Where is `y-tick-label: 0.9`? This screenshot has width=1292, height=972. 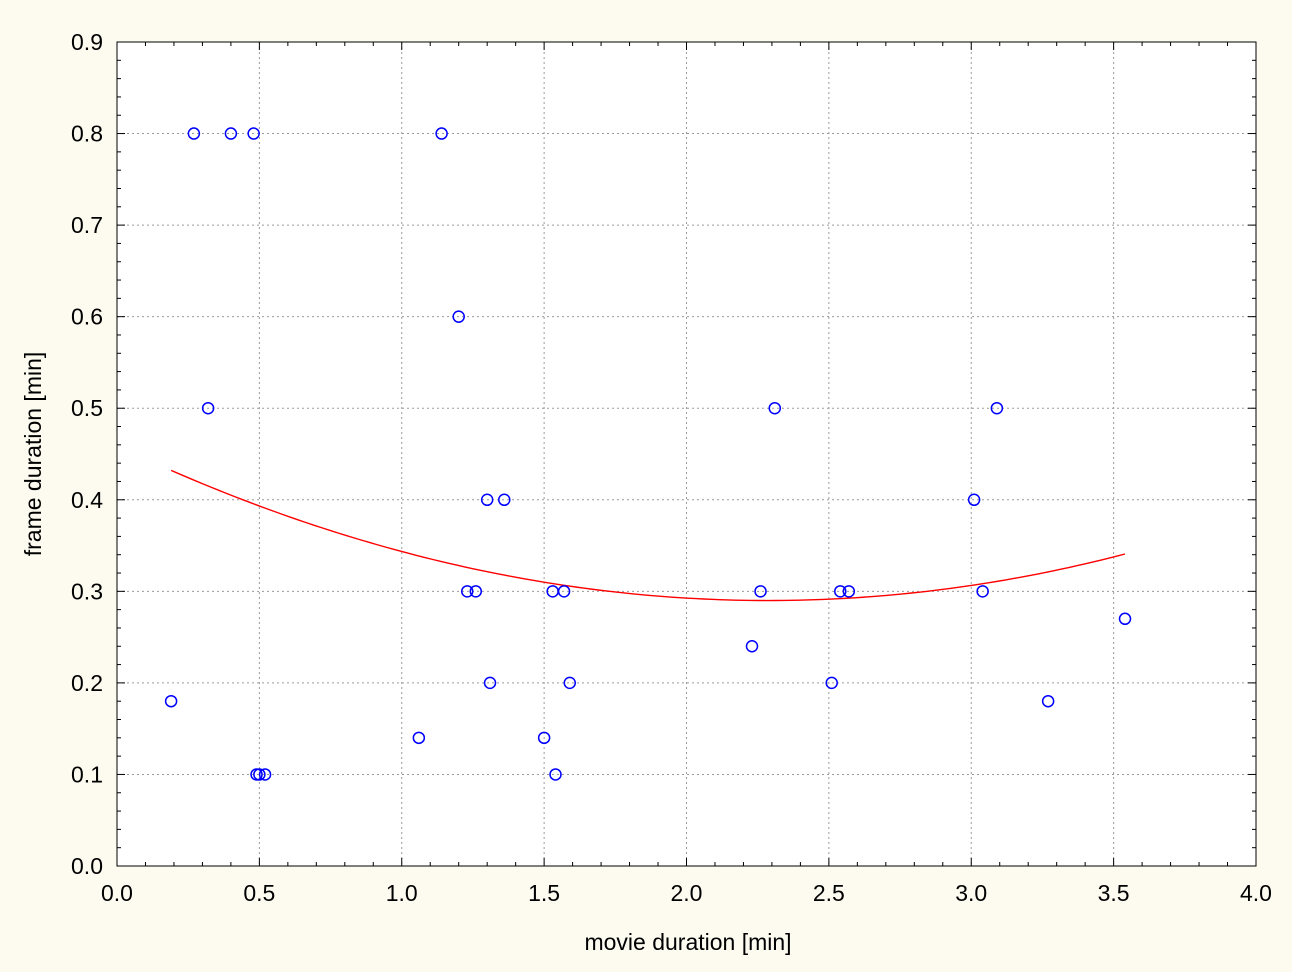
y-tick-label: 0.9 is located at coordinates (87, 42).